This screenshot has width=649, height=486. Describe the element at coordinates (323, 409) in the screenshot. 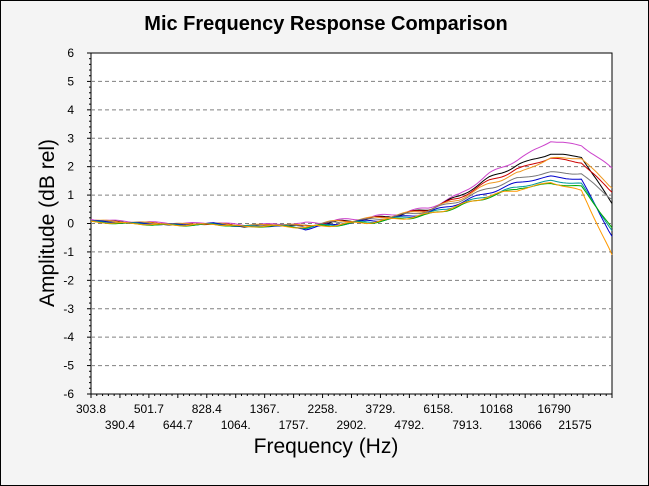

I see `x-tick-label: 2258.` at that location.